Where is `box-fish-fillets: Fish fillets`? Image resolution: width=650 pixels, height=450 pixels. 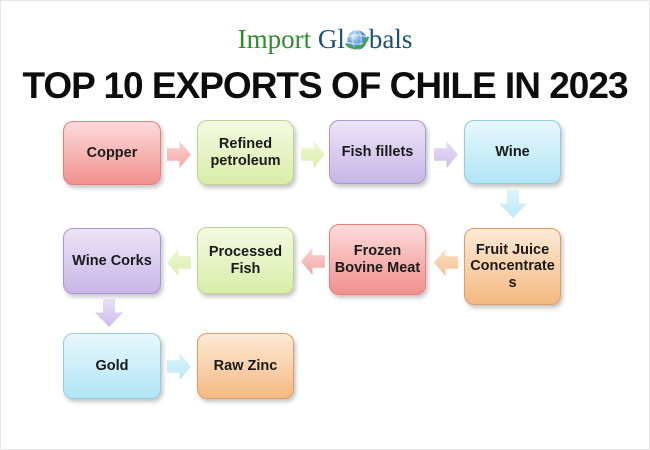 box-fish-fillets: Fish fillets is located at coordinates (377, 152).